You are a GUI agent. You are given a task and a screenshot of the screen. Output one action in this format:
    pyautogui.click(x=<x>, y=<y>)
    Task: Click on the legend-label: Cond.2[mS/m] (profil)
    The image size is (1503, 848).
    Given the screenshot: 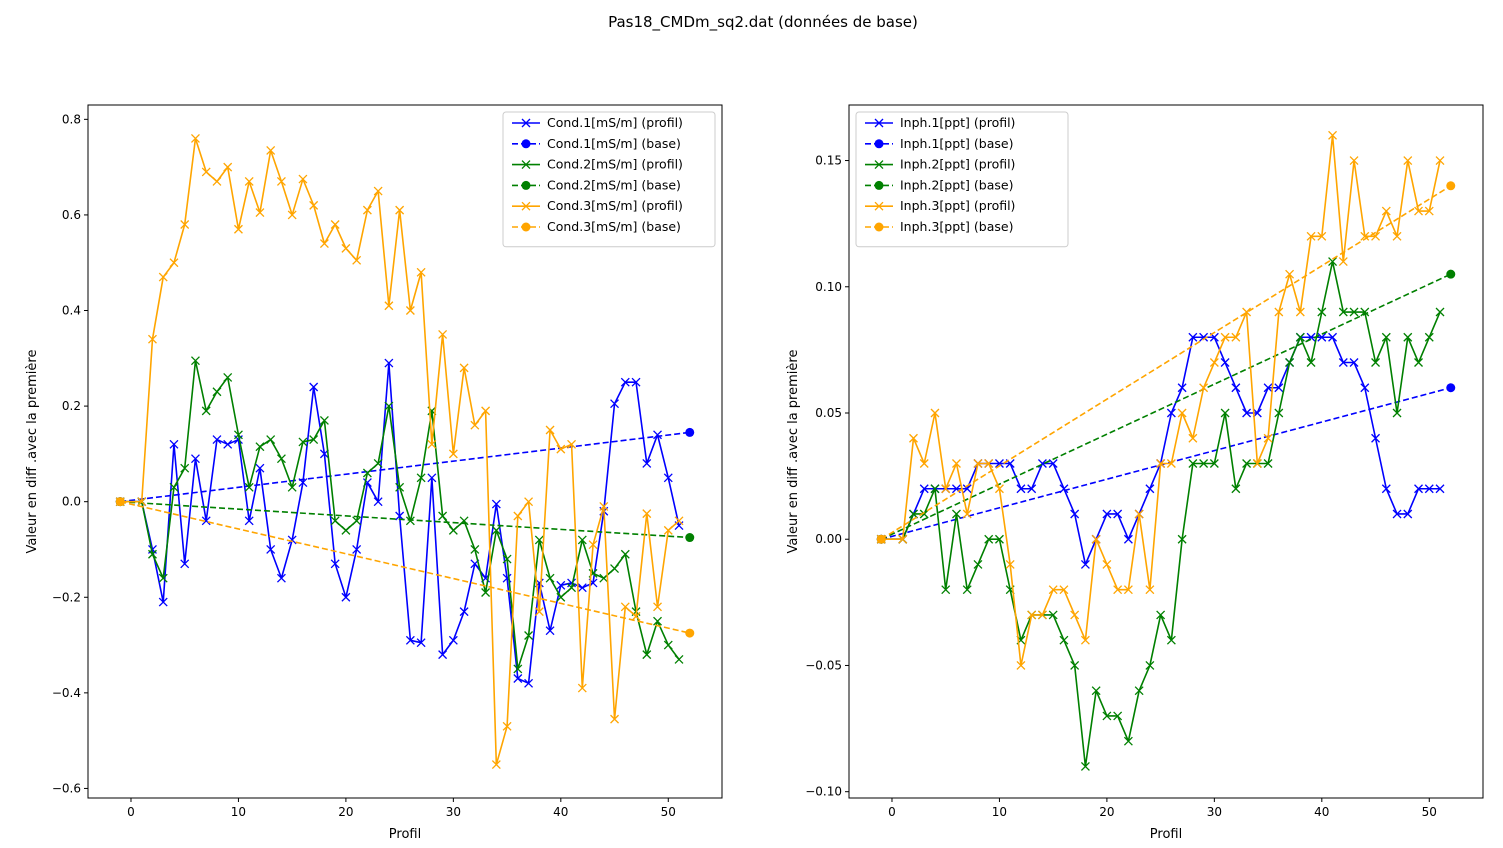 What is the action you would take?
    pyautogui.click(x=615, y=164)
    